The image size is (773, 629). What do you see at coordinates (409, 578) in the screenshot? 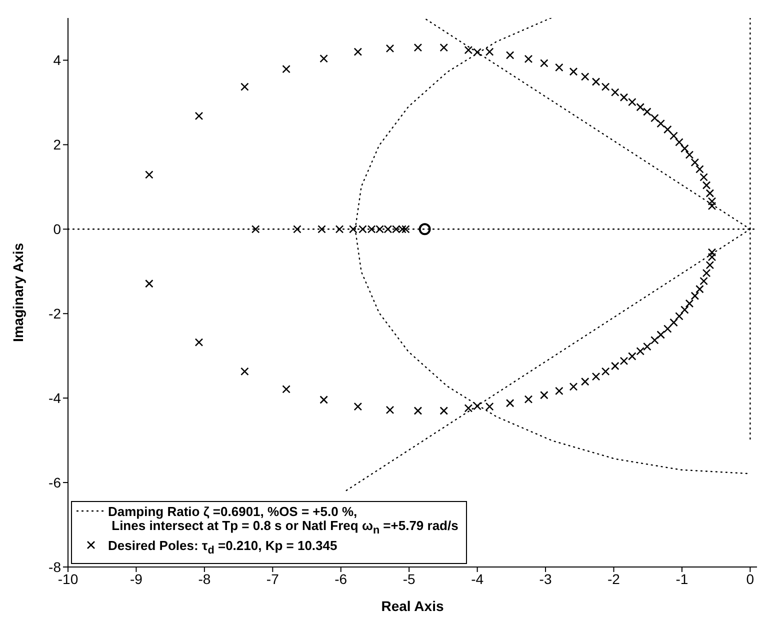
I see `x-tick-label: -5` at bounding box center [409, 578].